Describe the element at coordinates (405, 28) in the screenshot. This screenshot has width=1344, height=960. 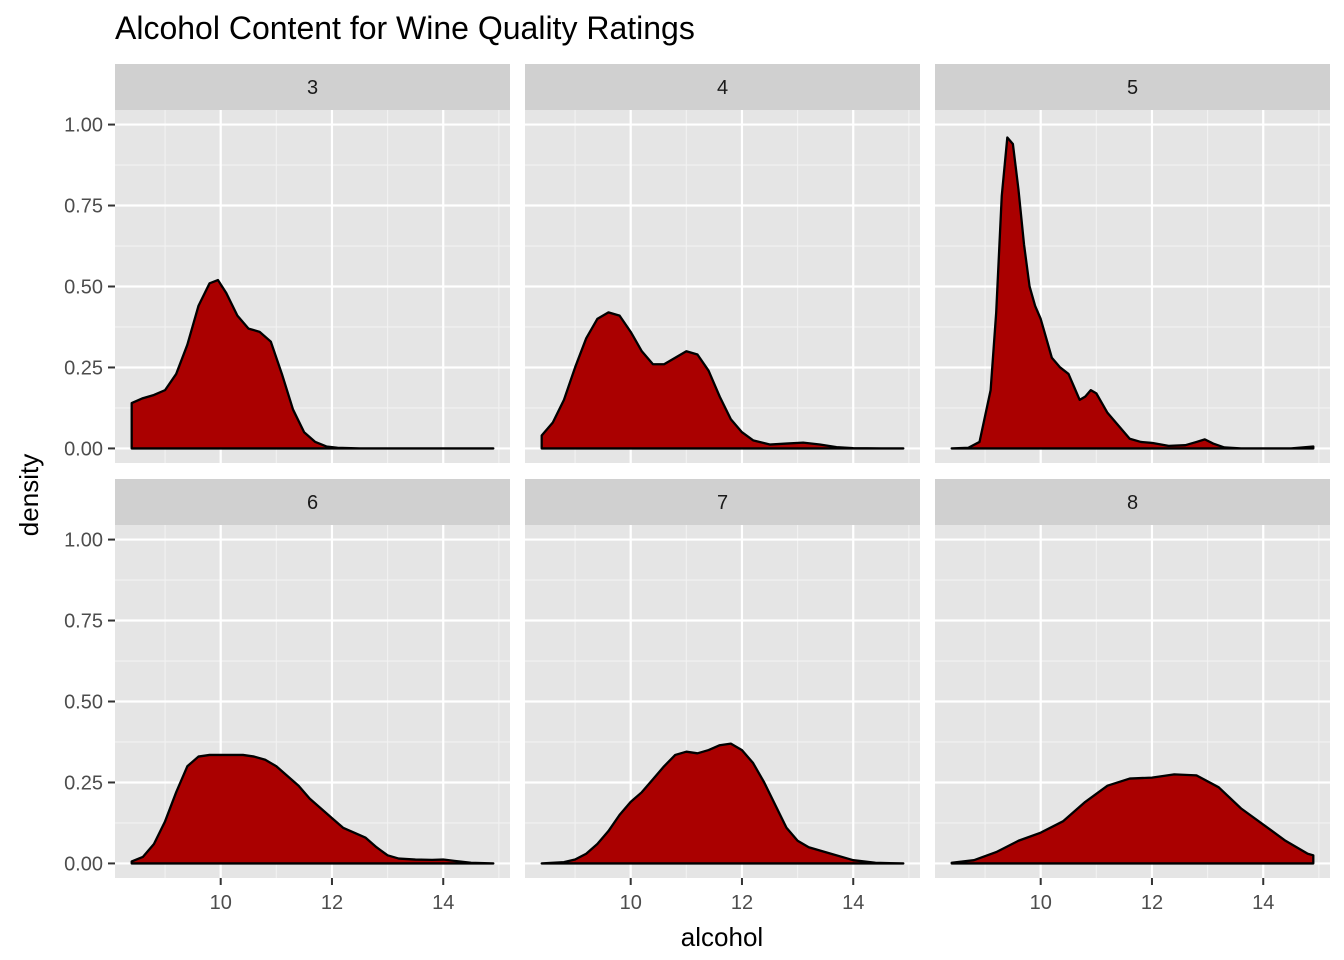
I see `chart-title: Alcohol Content for Wine Quality Ratings` at that location.